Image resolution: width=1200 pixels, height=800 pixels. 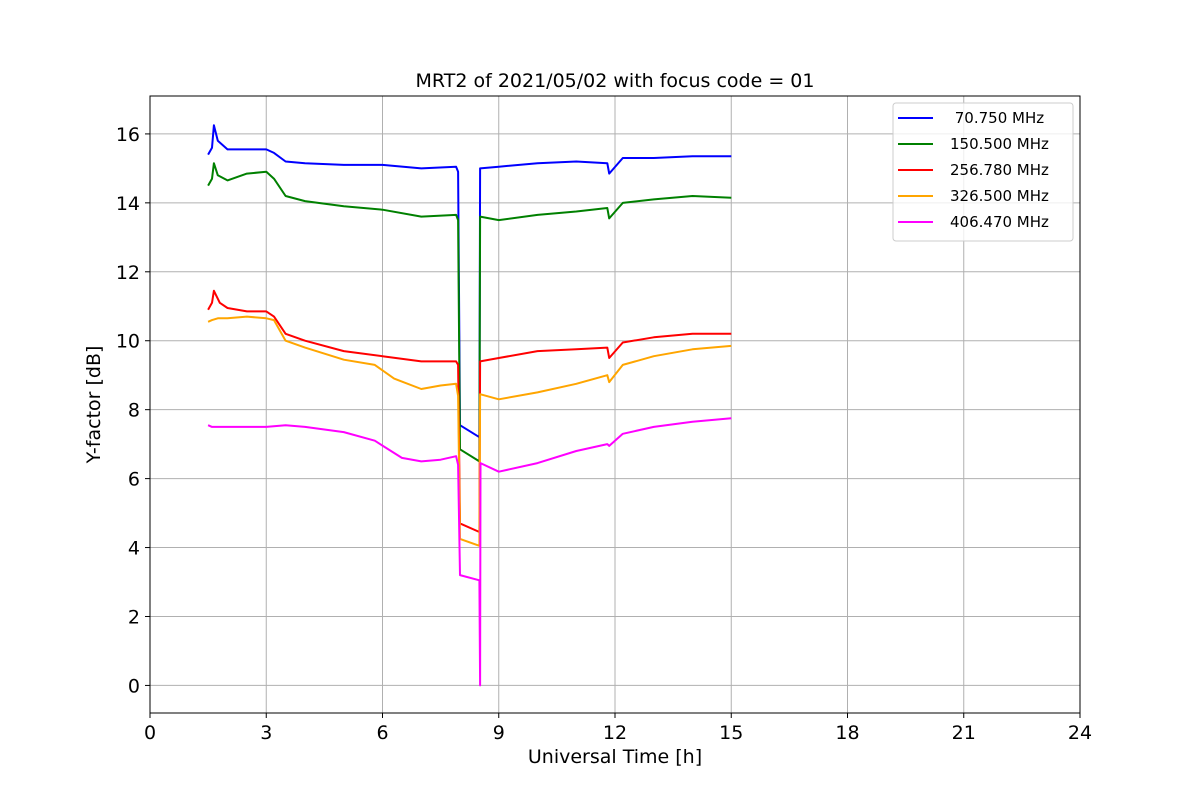 What do you see at coordinates (128, 342) in the screenshot?
I see `y-tick-label: 10` at bounding box center [128, 342].